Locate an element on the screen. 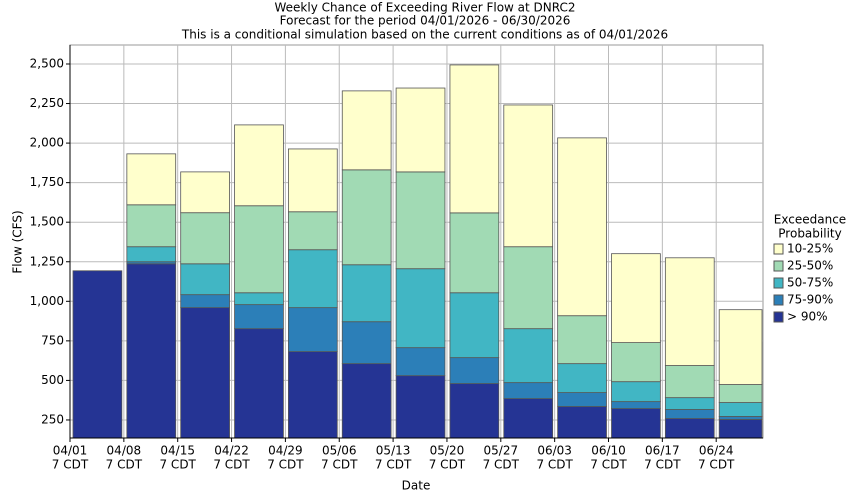 Image resolution: width=850 pixels, height=504 pixels. legend-label: 10-25% is located at coordinates (810, 249).